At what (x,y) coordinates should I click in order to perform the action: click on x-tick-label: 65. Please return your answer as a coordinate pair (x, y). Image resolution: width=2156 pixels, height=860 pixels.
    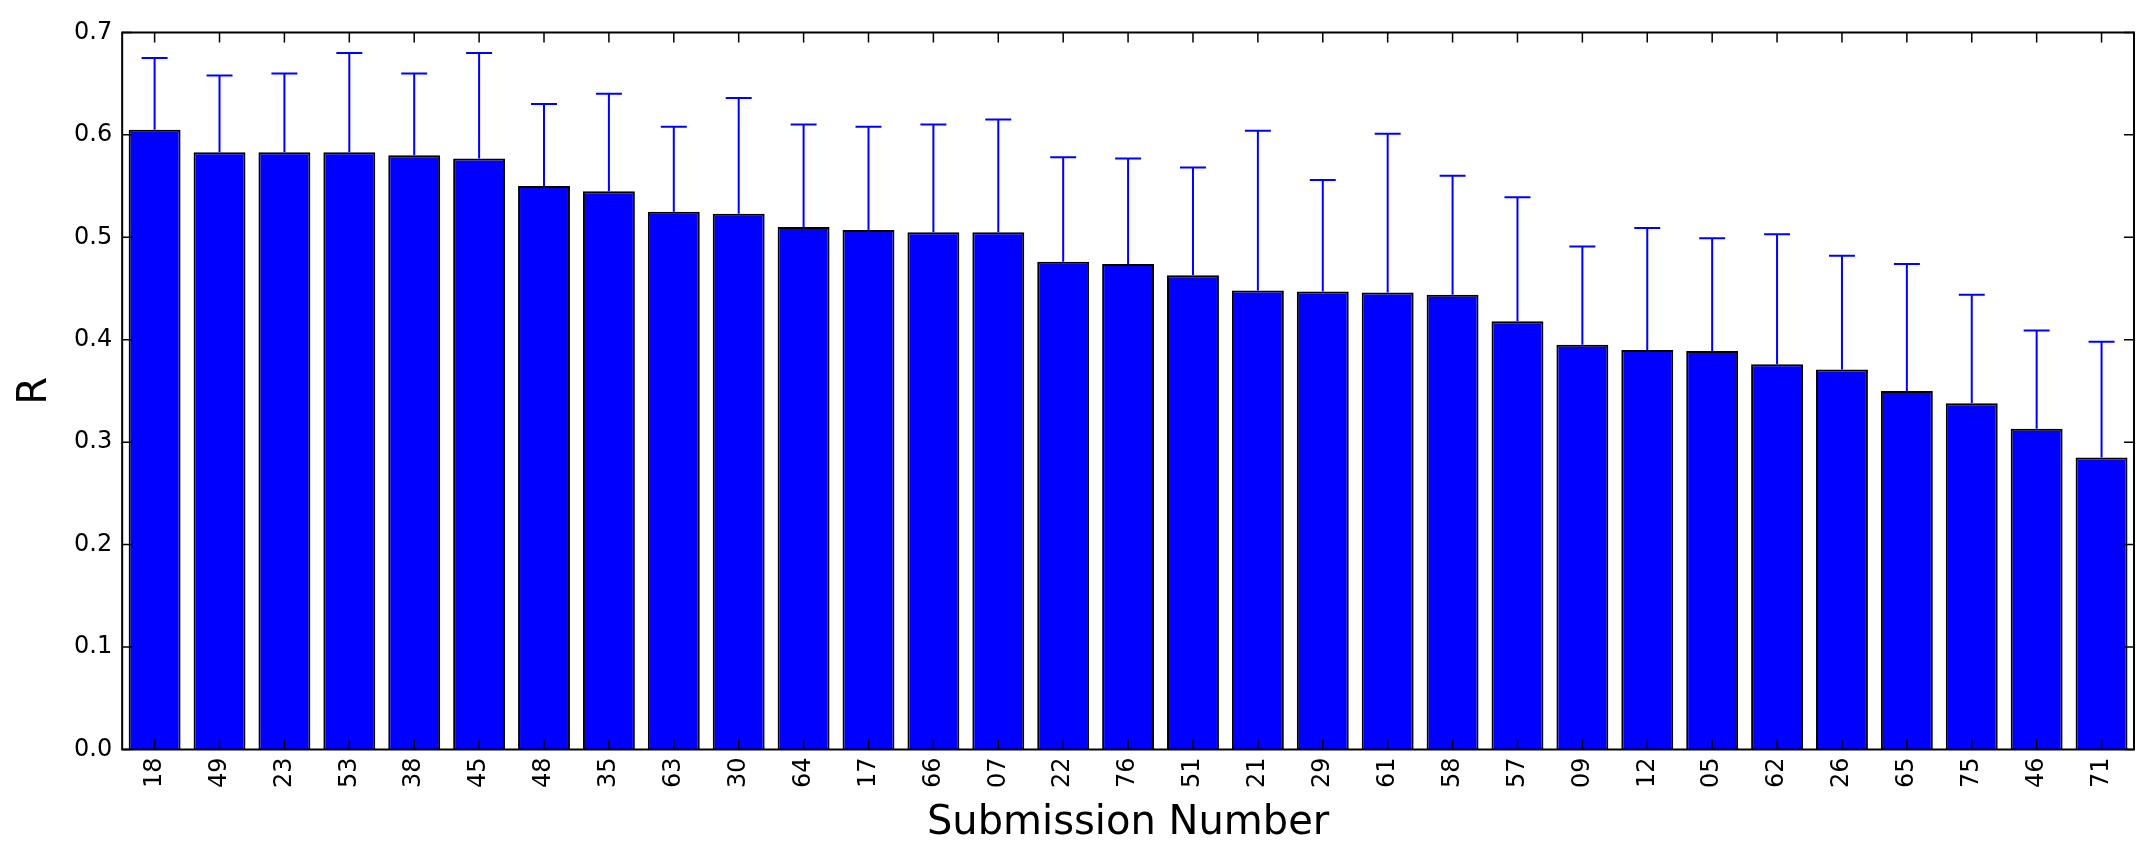
    Looking at the image, I should click on (1905, 773).